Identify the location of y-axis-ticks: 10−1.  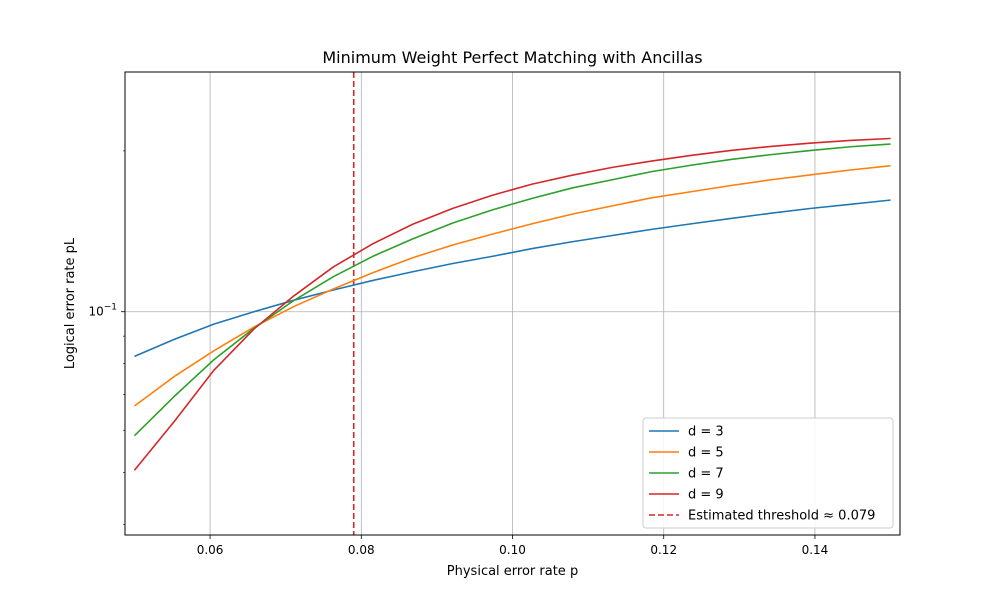
(106, 337).